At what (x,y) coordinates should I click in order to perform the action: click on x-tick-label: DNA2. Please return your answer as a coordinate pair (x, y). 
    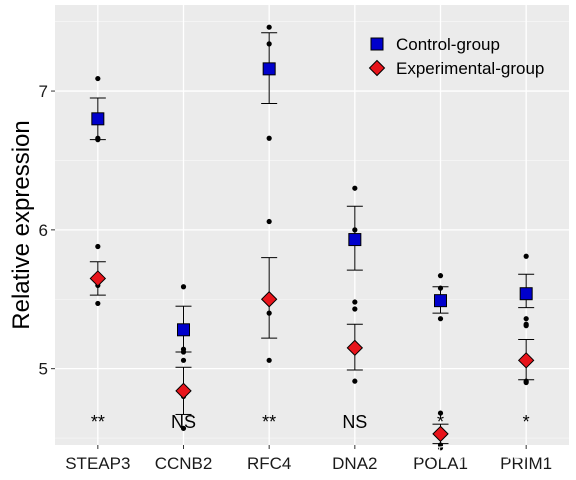
    Looking at the image, I should click on (354, 463).